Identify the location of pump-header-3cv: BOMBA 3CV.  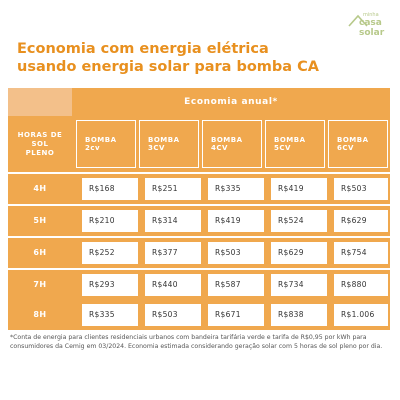
(169, 144).